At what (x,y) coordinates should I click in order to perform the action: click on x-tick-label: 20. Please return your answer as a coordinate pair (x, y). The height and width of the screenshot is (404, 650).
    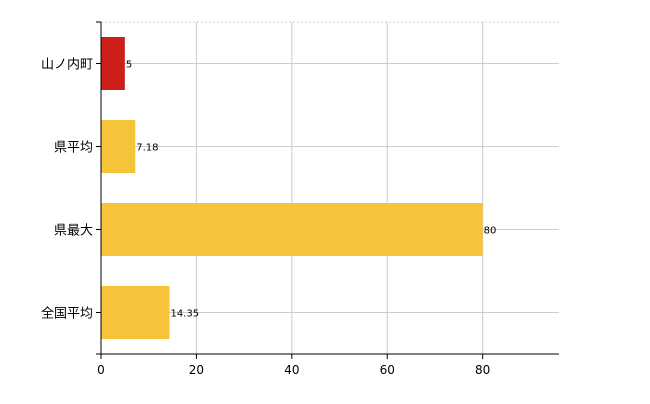
    Looking at the image, I should click on (196, 370).